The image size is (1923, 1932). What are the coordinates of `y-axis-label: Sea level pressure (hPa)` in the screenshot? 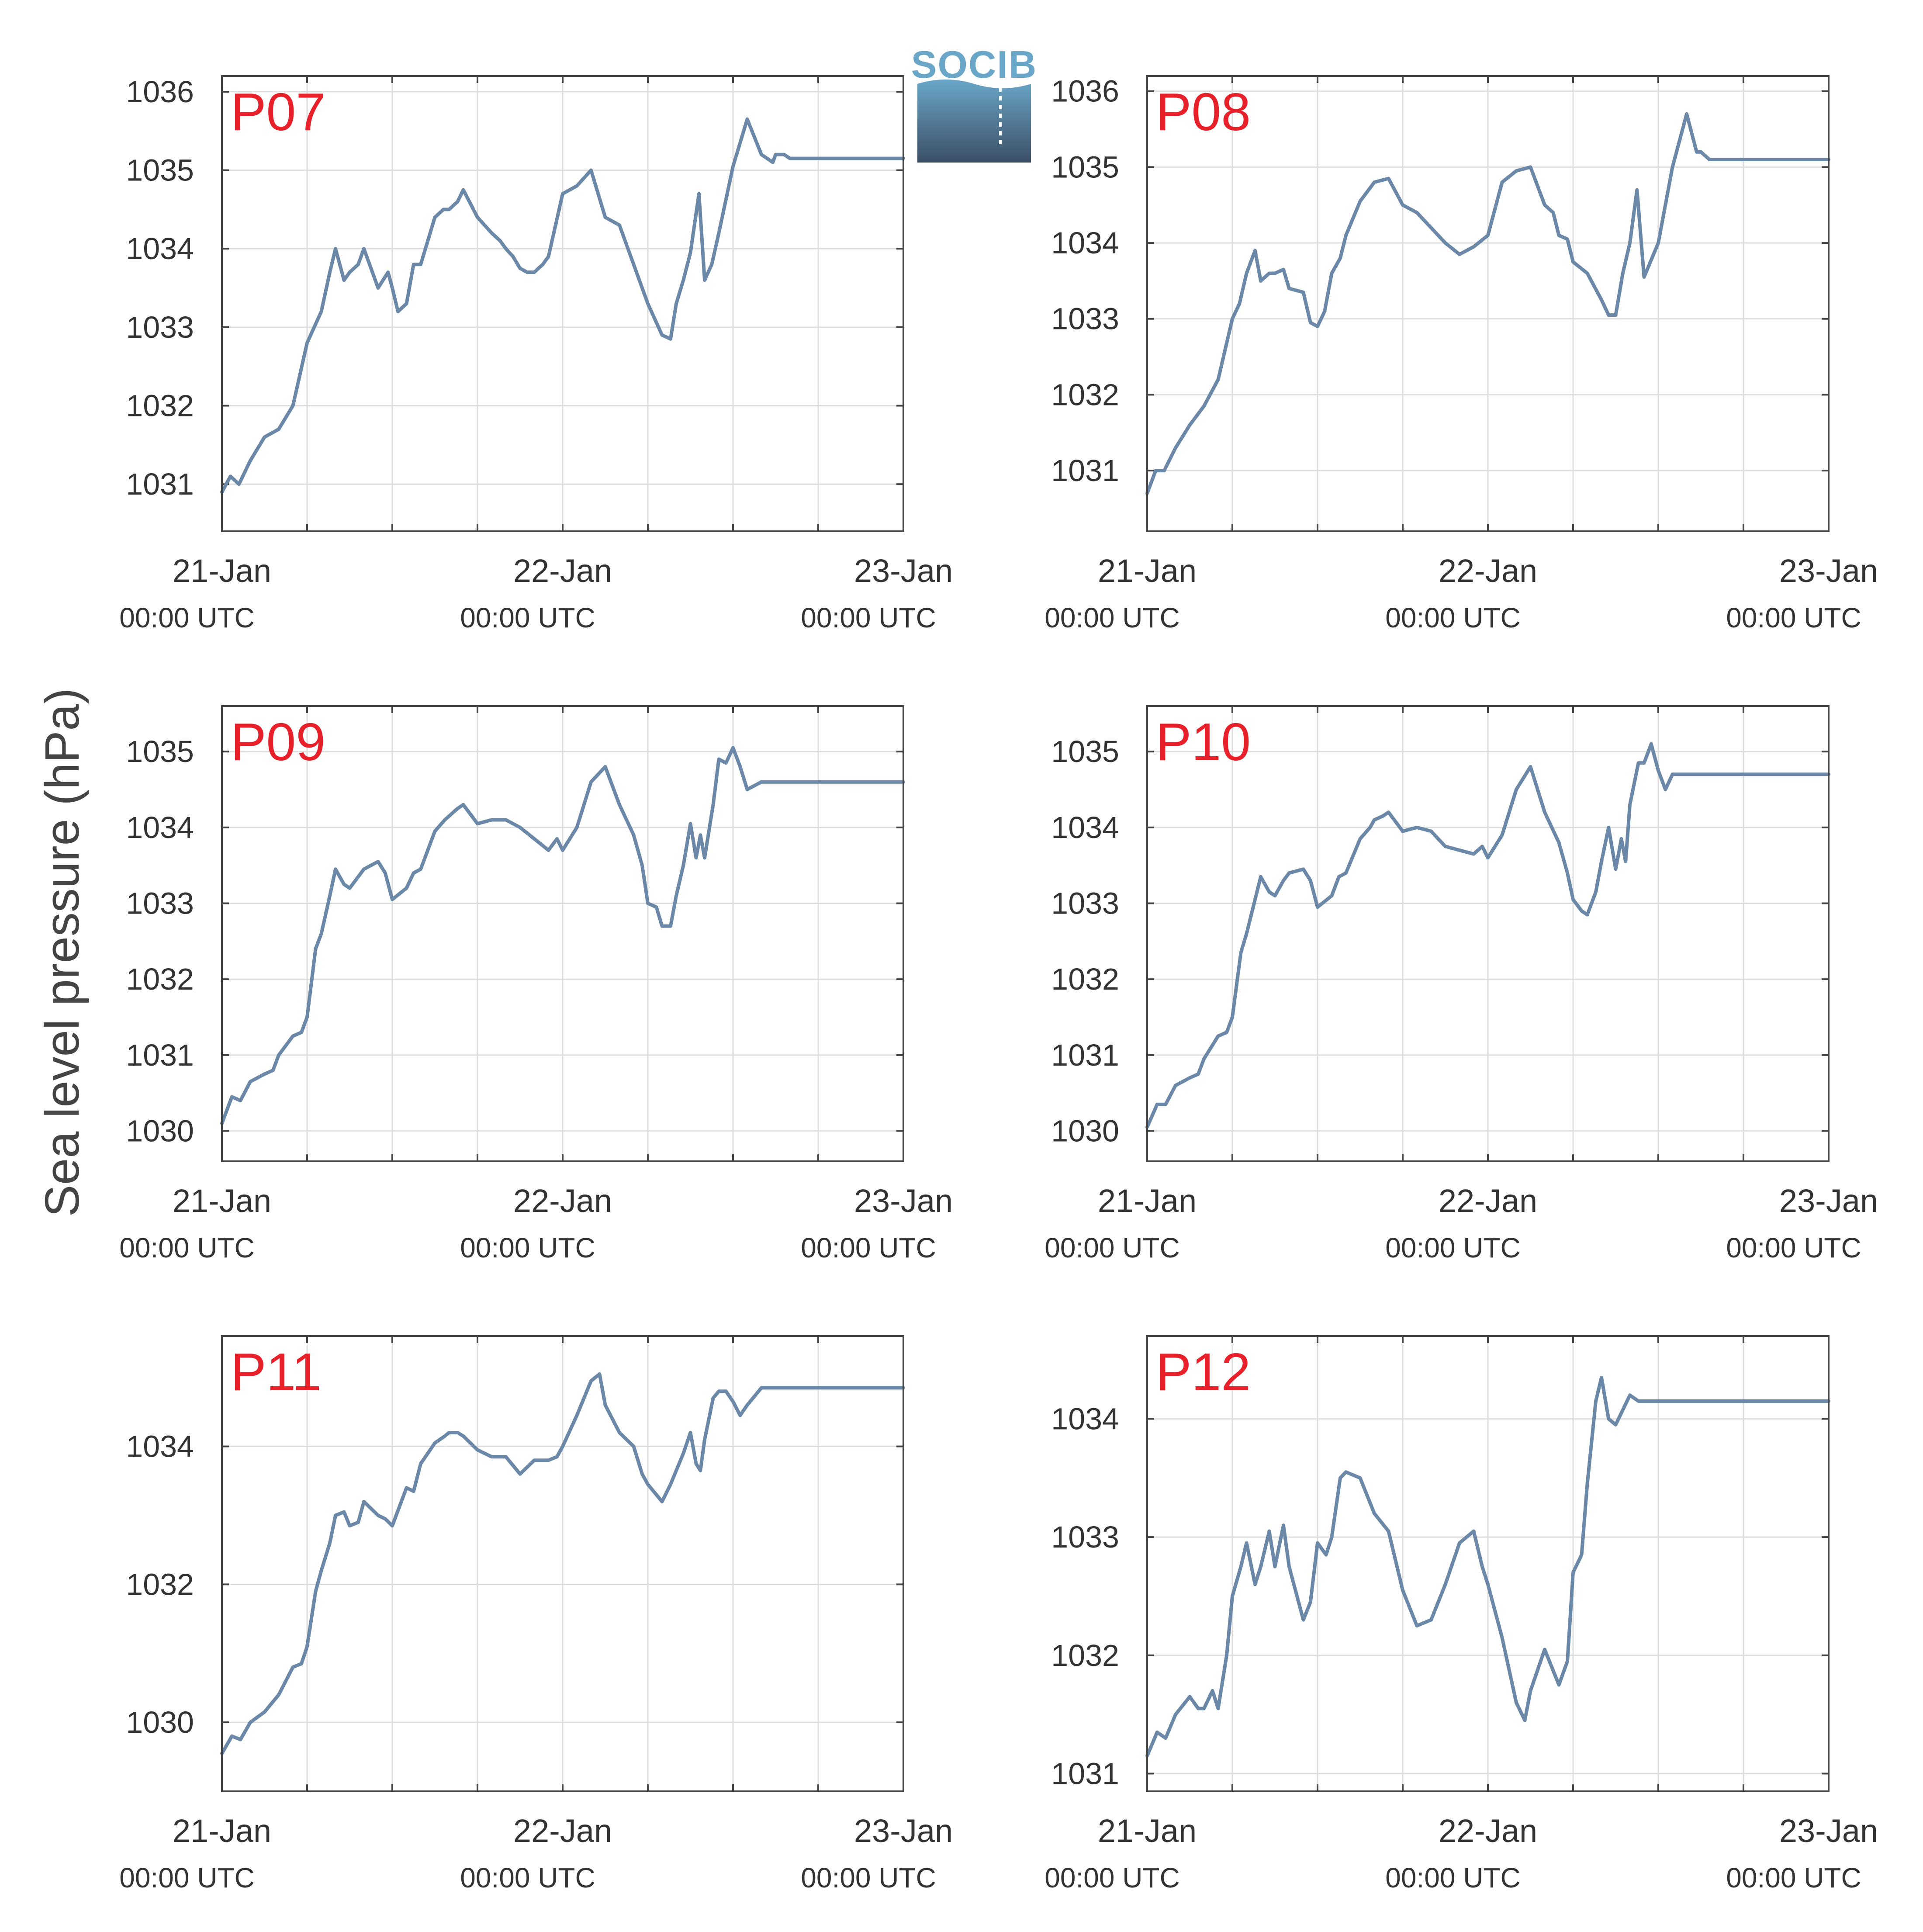 It's located at (62, 952).